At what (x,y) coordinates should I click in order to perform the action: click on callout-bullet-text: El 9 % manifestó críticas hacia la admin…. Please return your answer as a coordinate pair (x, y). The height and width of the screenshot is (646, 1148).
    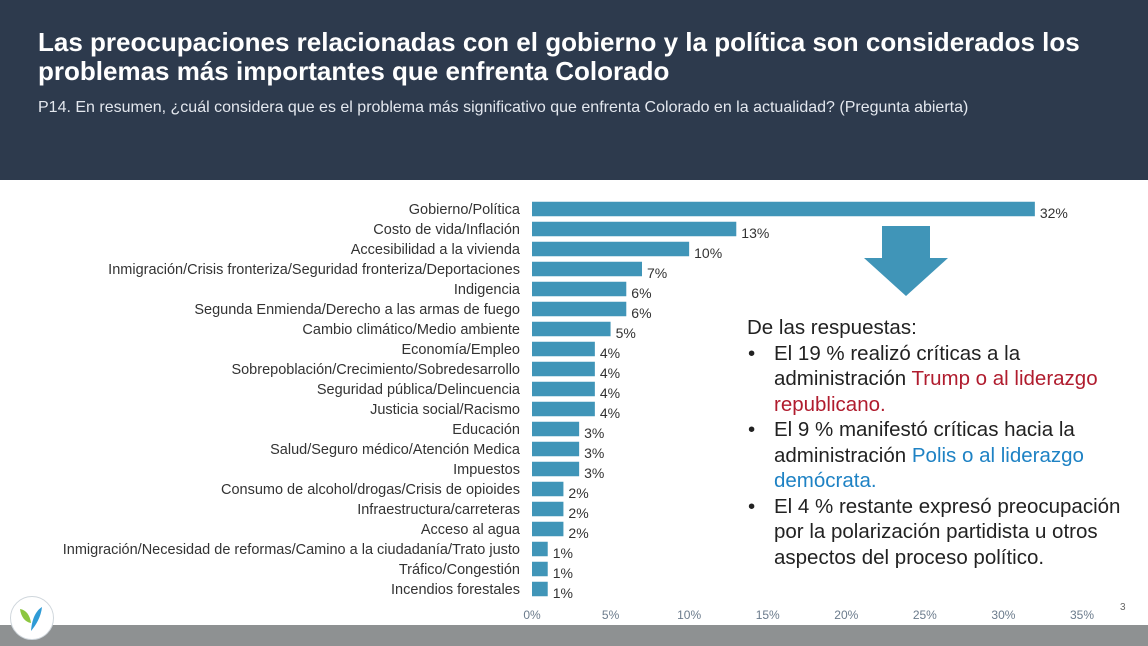
    Looking at the image, I should click on (924, 442).